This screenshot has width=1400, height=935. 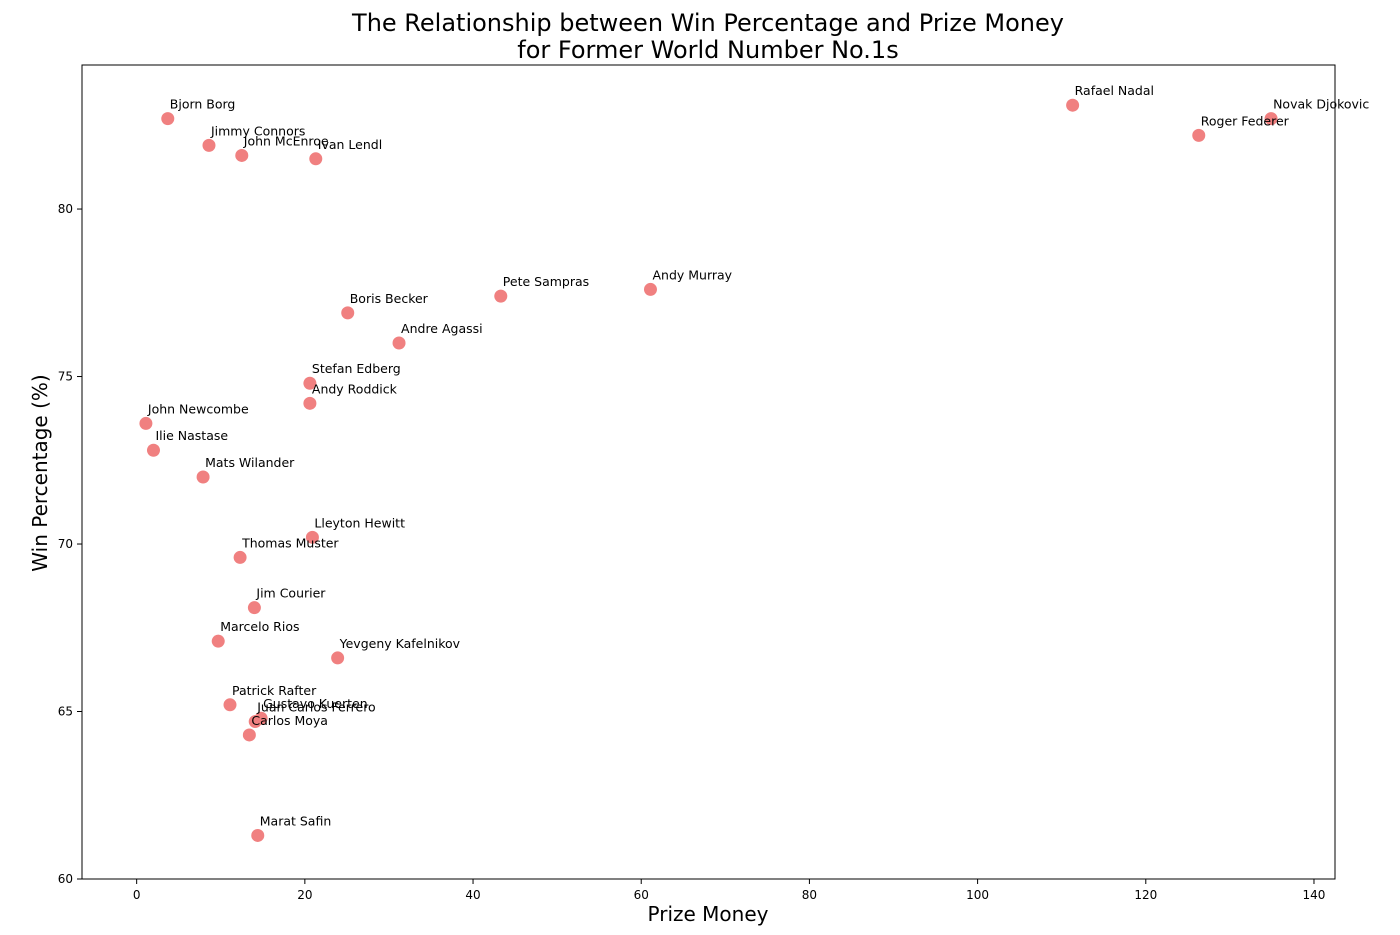 What do you see at coordinates (809, 895) in the screenshot?
I see `x-tick-label: 80` at bounding box center [809, 895].